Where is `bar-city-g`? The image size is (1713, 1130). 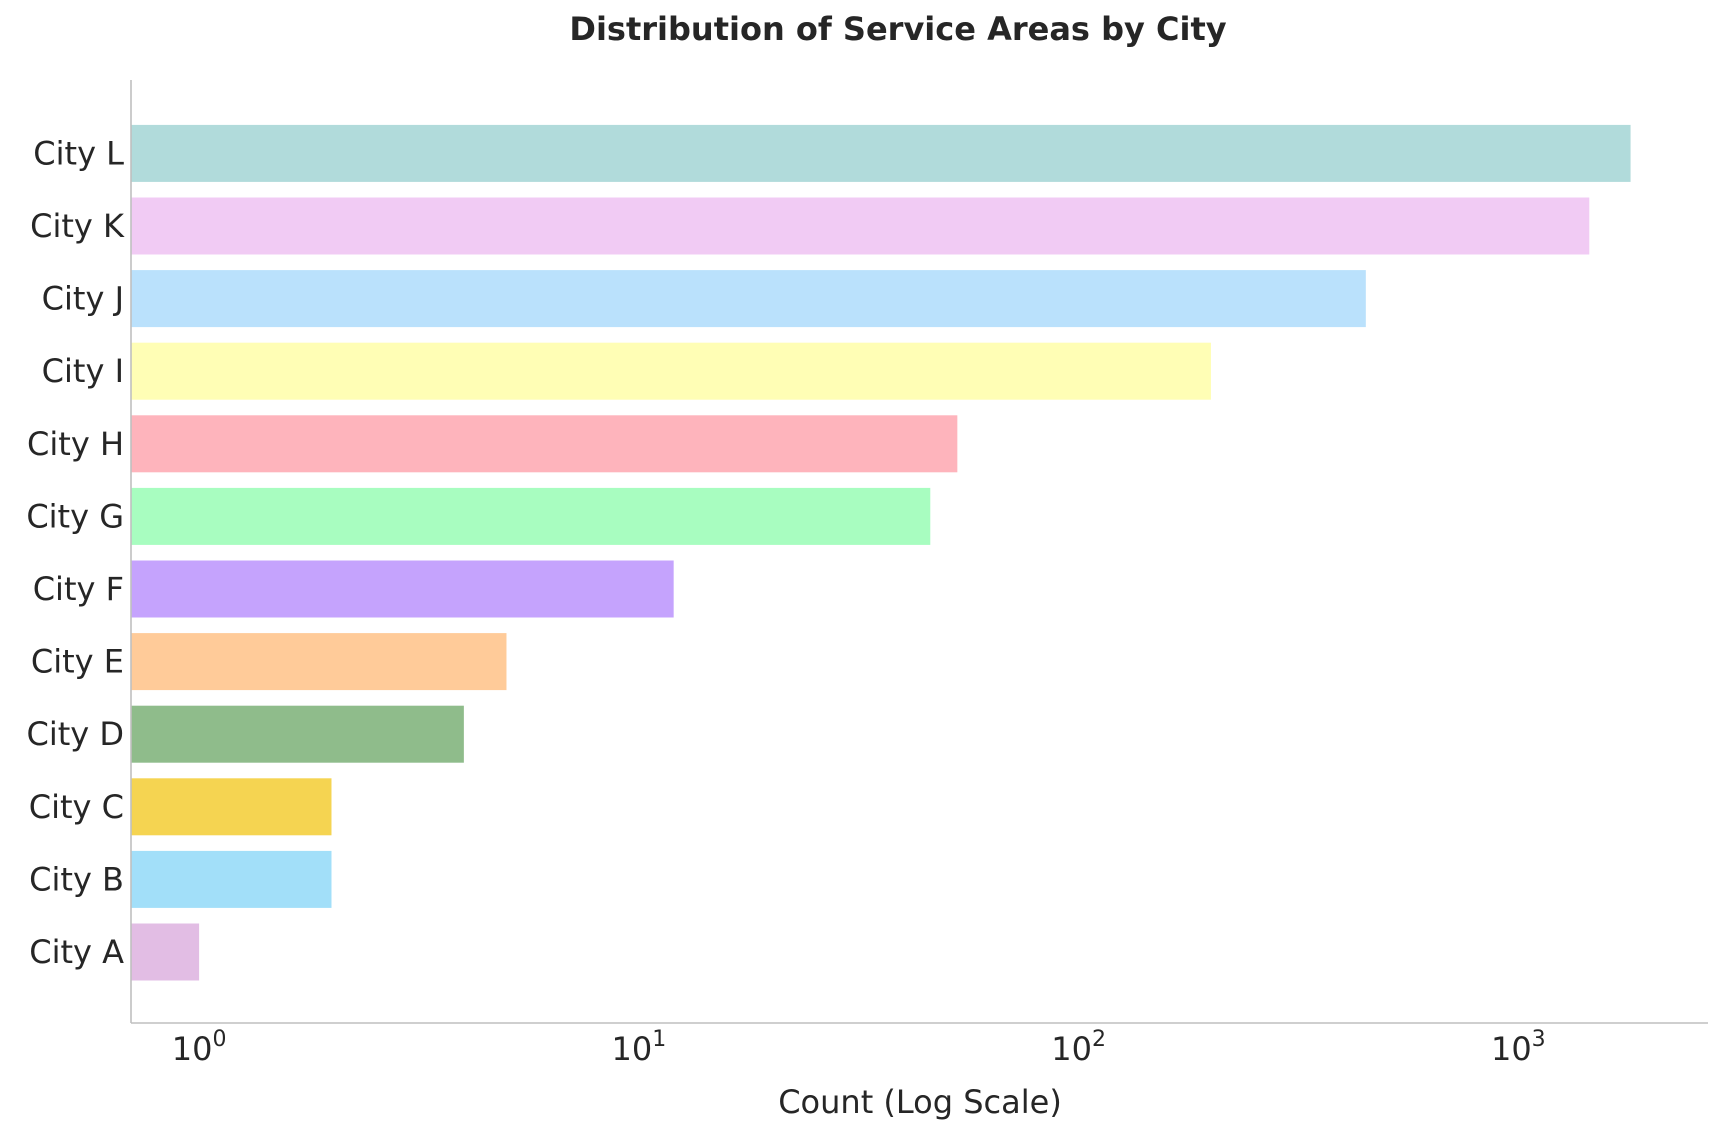
bar-city-g is located at coordinates (531, 516).